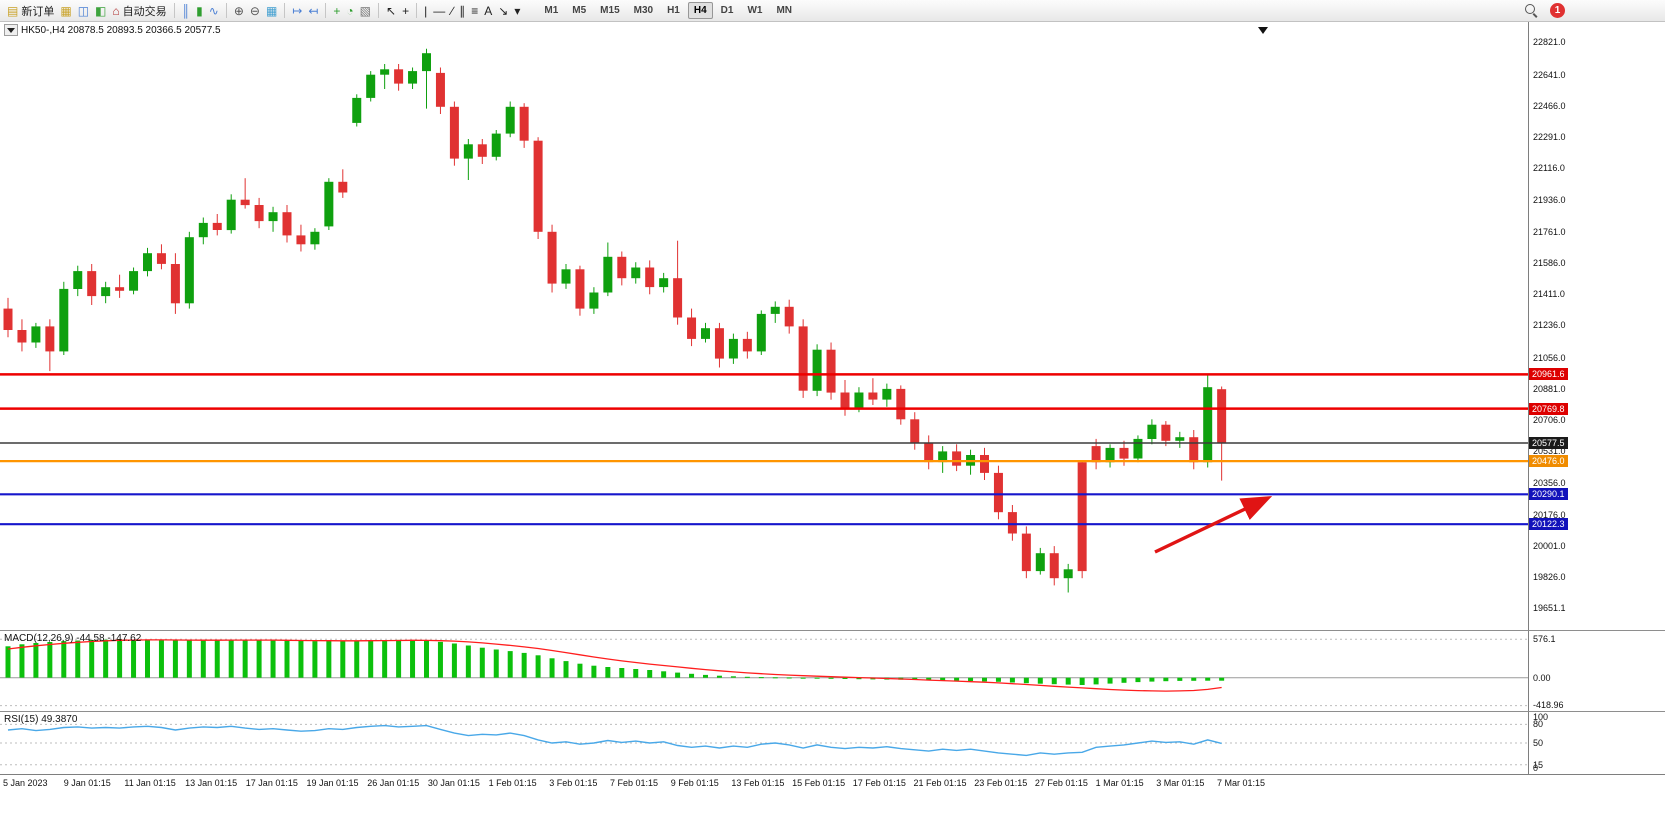 This screenshot has width=1665, height=840. Describe the element at coordinates (609, 10) in the screenshot. I see `timeframe-m15: M15` at that location.